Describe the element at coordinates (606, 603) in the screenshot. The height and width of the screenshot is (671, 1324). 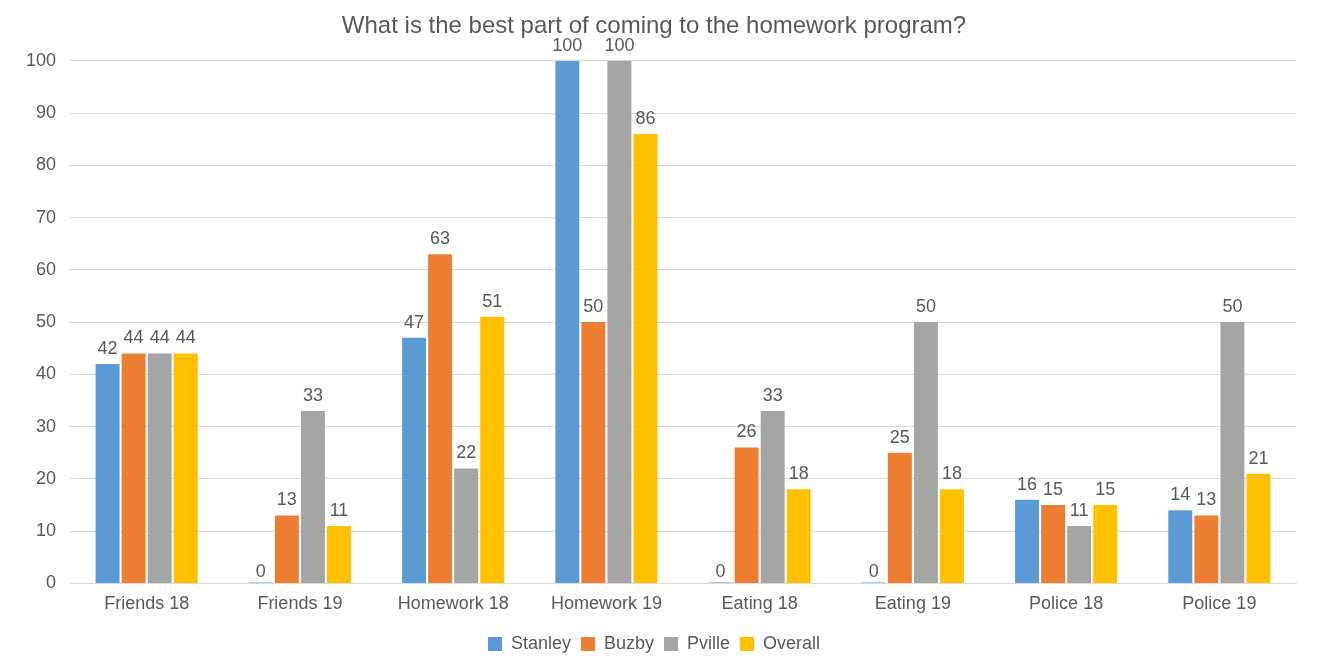
I see `x-tick-label: Homework 19` at that location.